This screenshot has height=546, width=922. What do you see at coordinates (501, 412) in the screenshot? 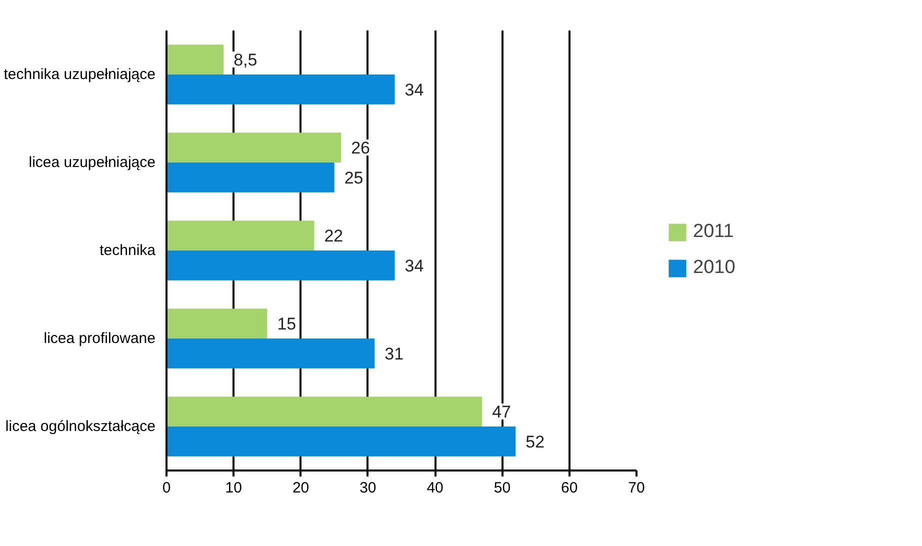
I see `data-label: 47` at bounding box center [501, 412].